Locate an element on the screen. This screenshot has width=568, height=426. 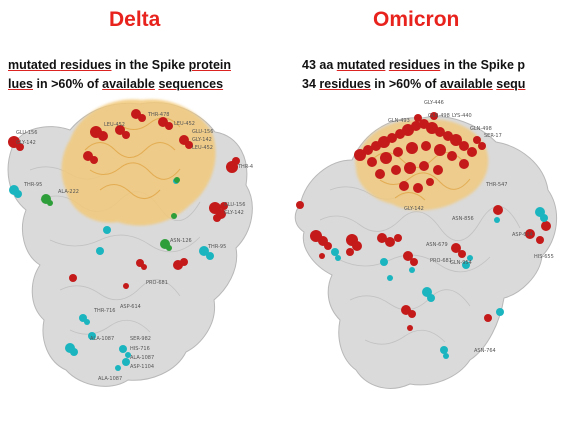
omicron-caption-line1: 43 aa mutated residues in the Spike p is located at coordinates (435, 65).